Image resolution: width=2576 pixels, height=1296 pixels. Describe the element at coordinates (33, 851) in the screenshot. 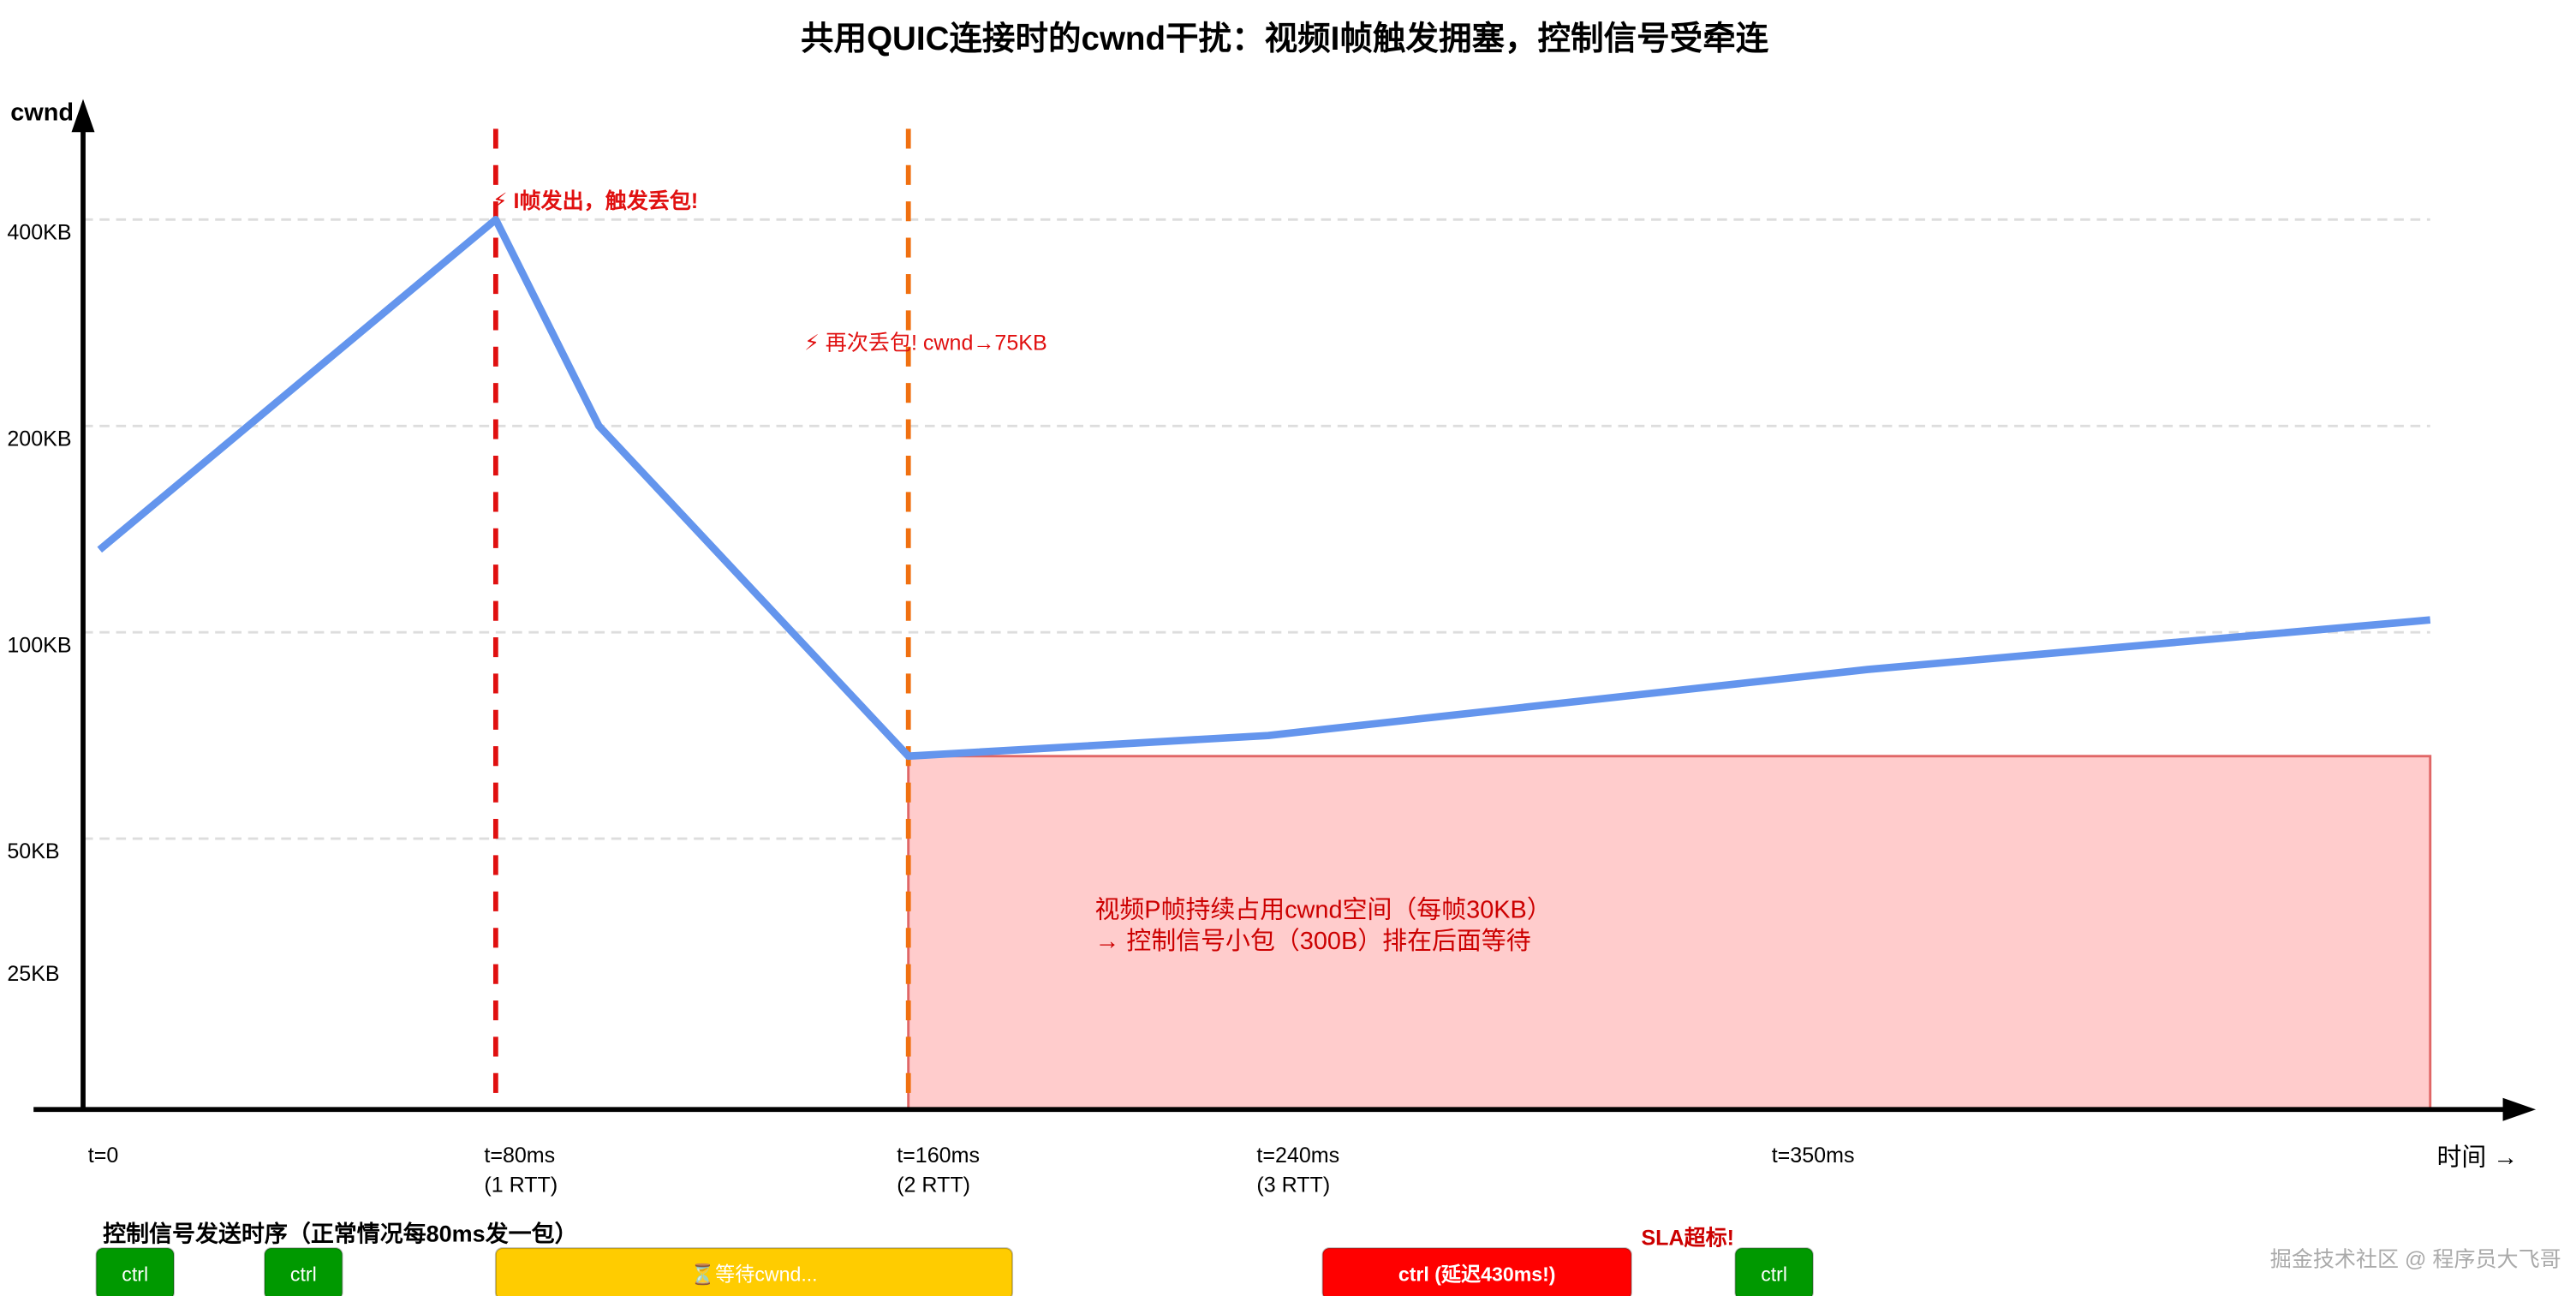

I see `y-tick-label: 50KB` at that location.